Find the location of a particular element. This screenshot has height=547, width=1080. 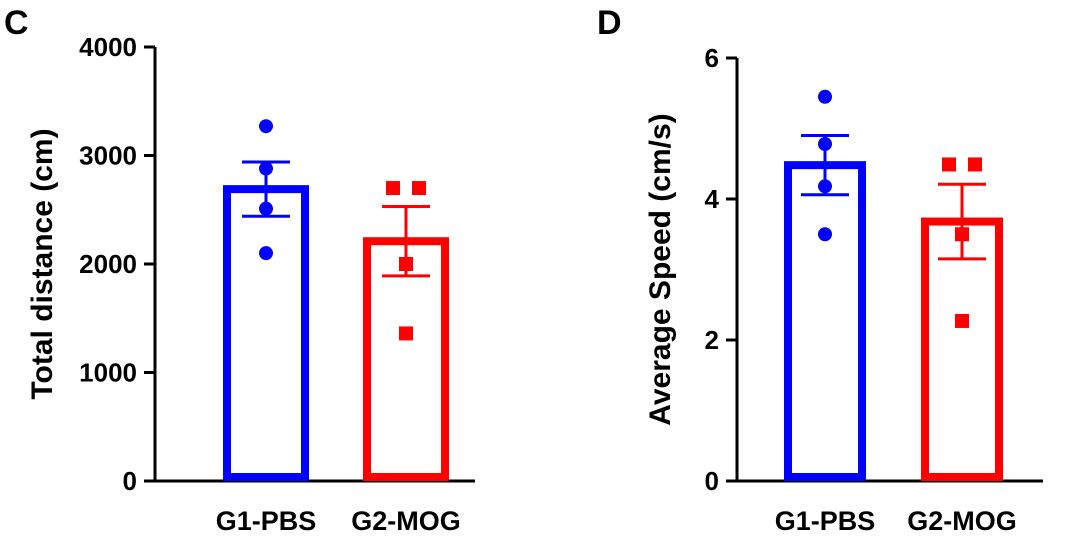

y-tick-label: 2000 is located at coordinates (108, 264).